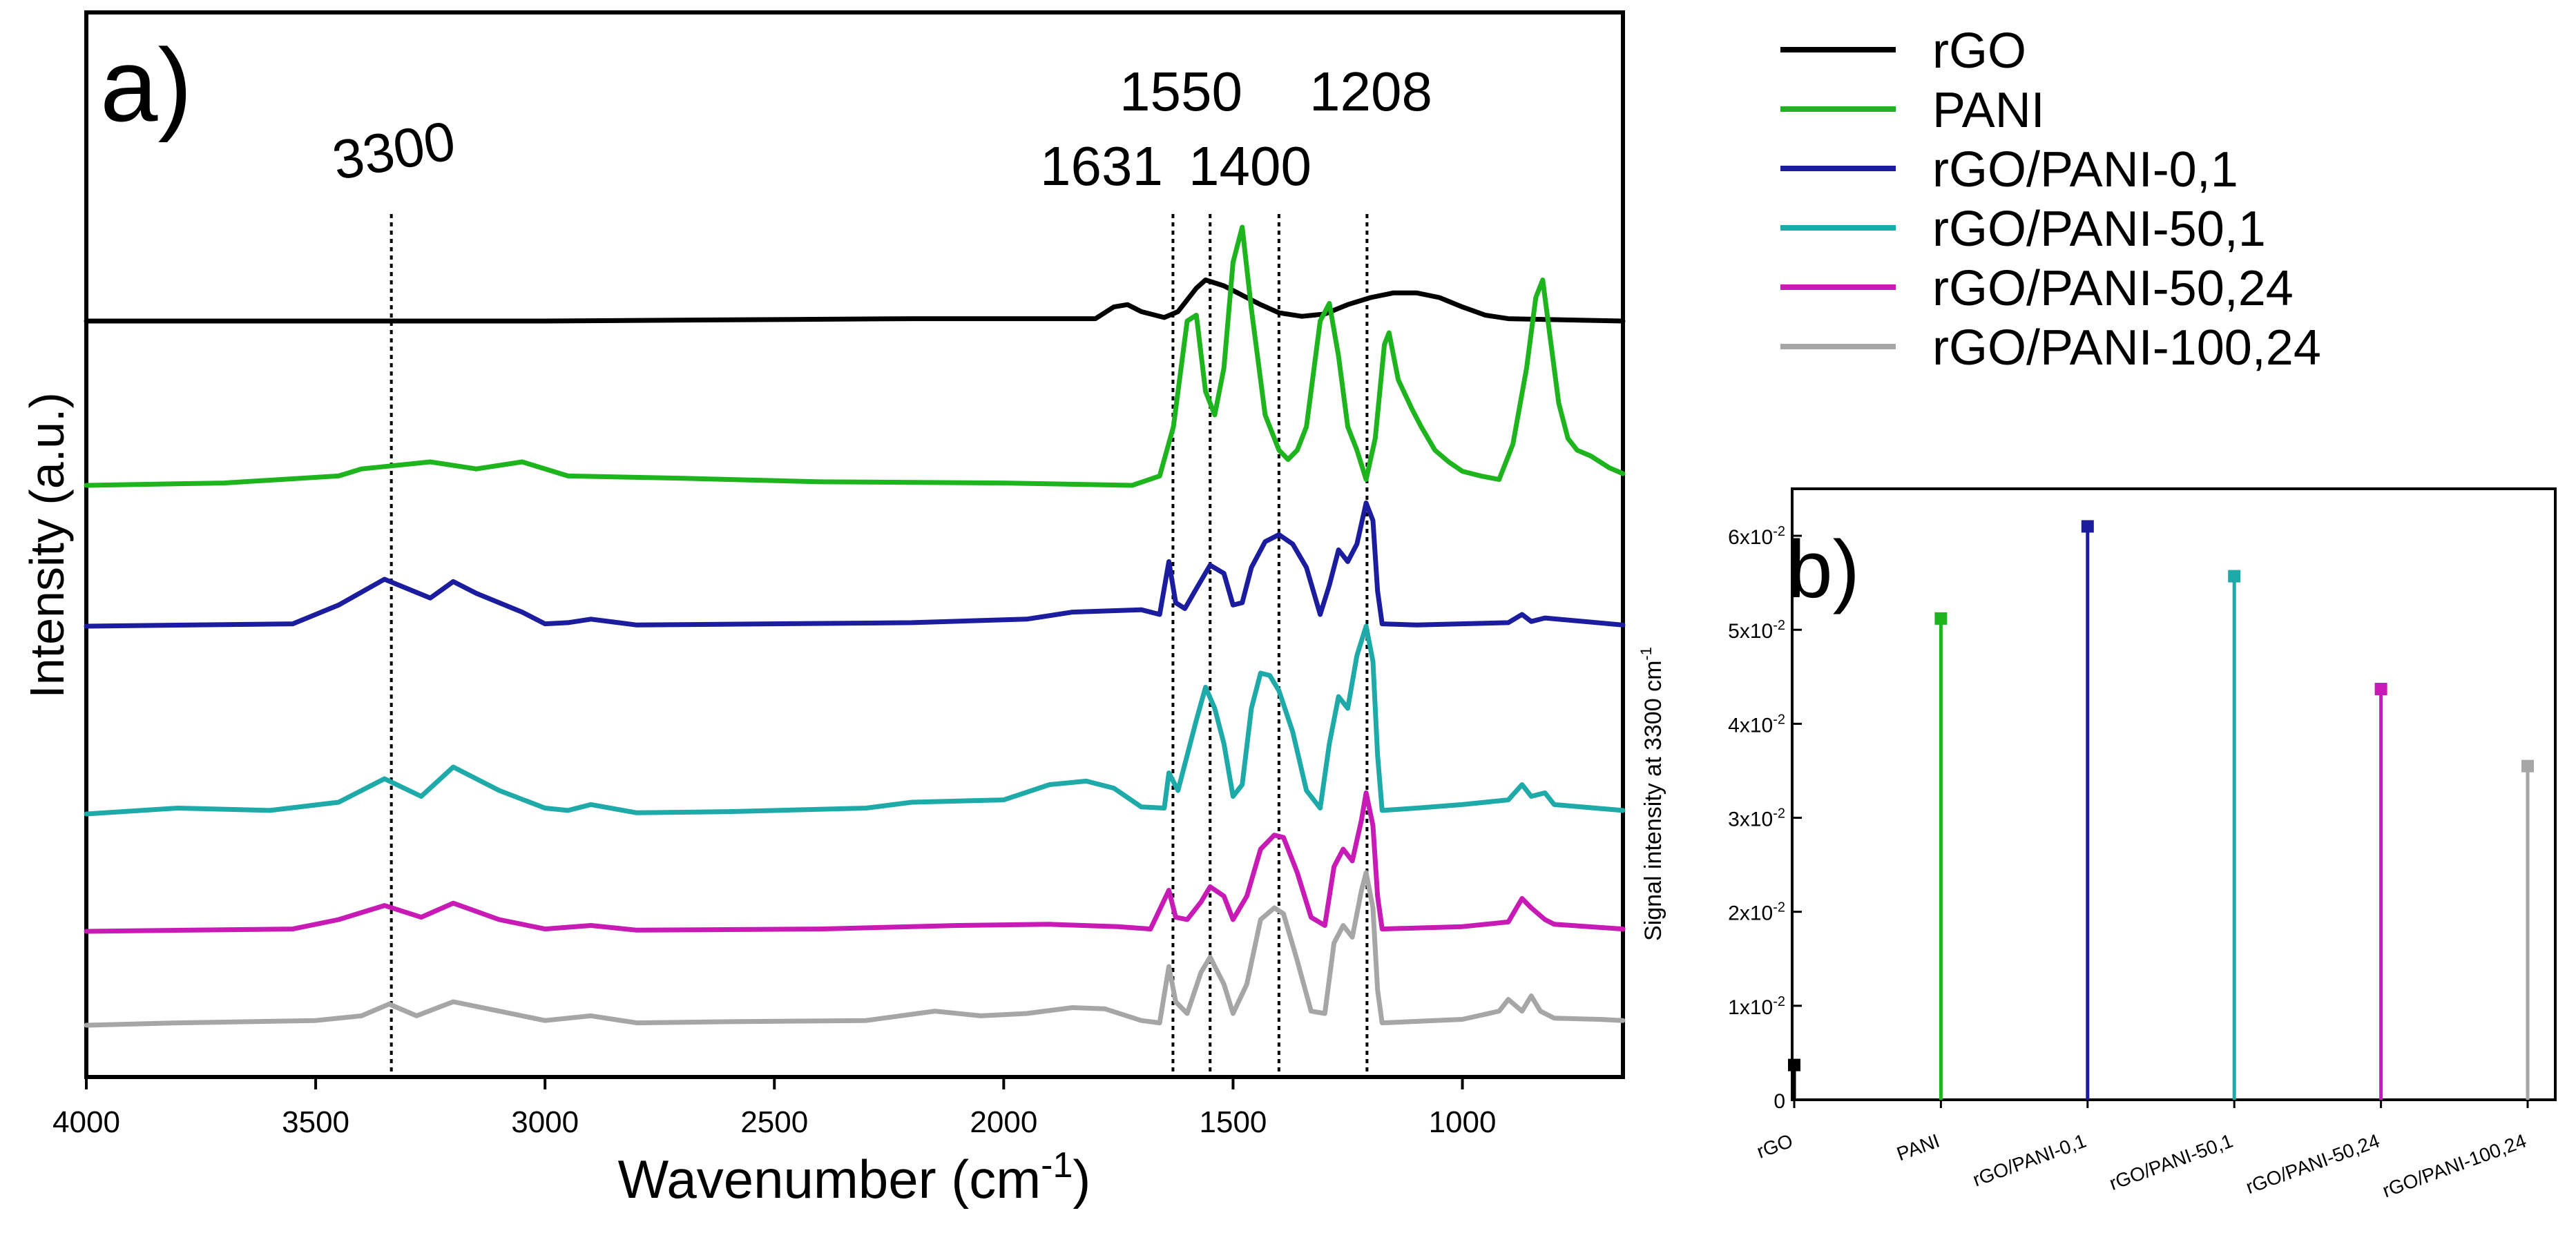 The height and width of the screenshot is (1242, 2576). I want to click on panel-a-x-axis-label-sup: -1, so click(1057, 1165).